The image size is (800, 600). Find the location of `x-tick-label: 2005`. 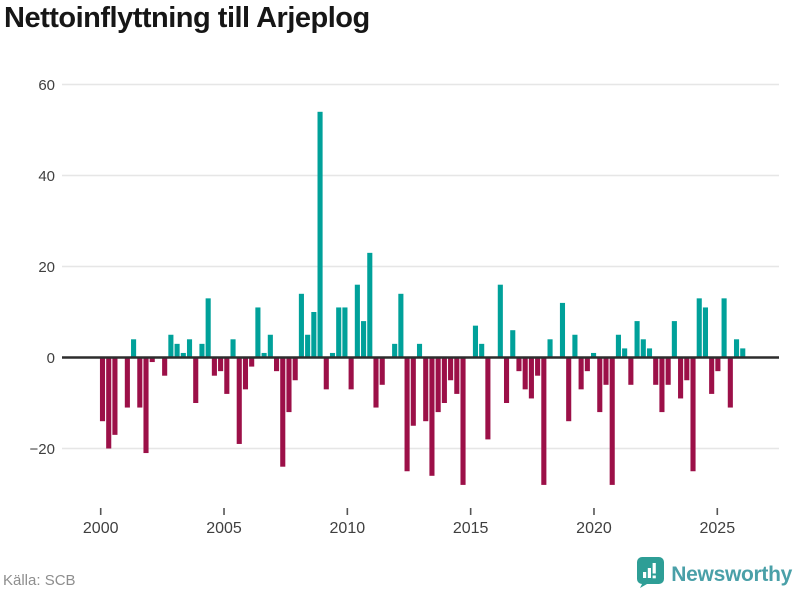

x-tick-label: 2005 is located at coordinates (224, 528).